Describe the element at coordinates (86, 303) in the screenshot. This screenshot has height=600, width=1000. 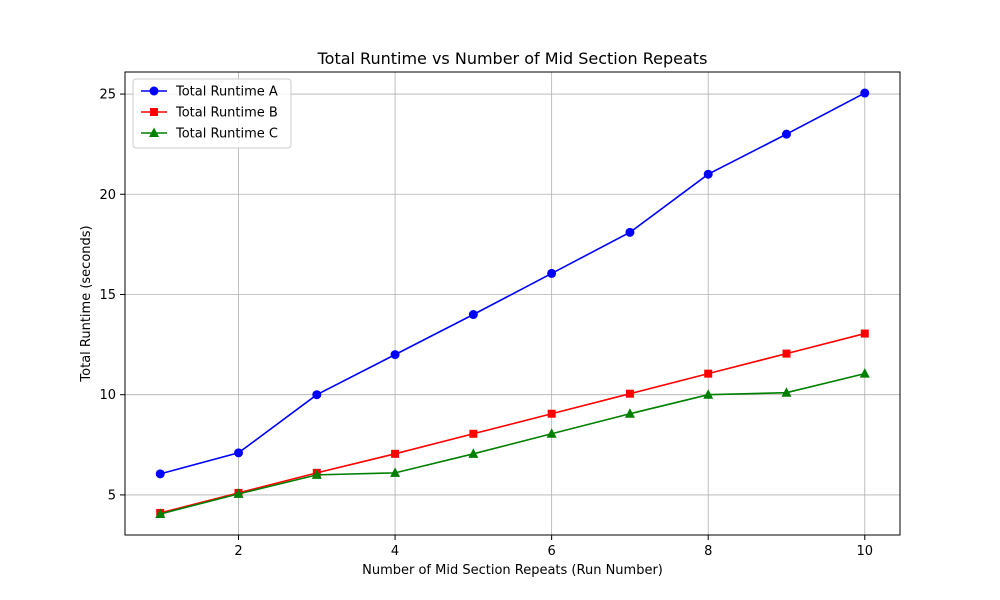
I see `y-axis-label: Total Runtime (seconds)` at that location.